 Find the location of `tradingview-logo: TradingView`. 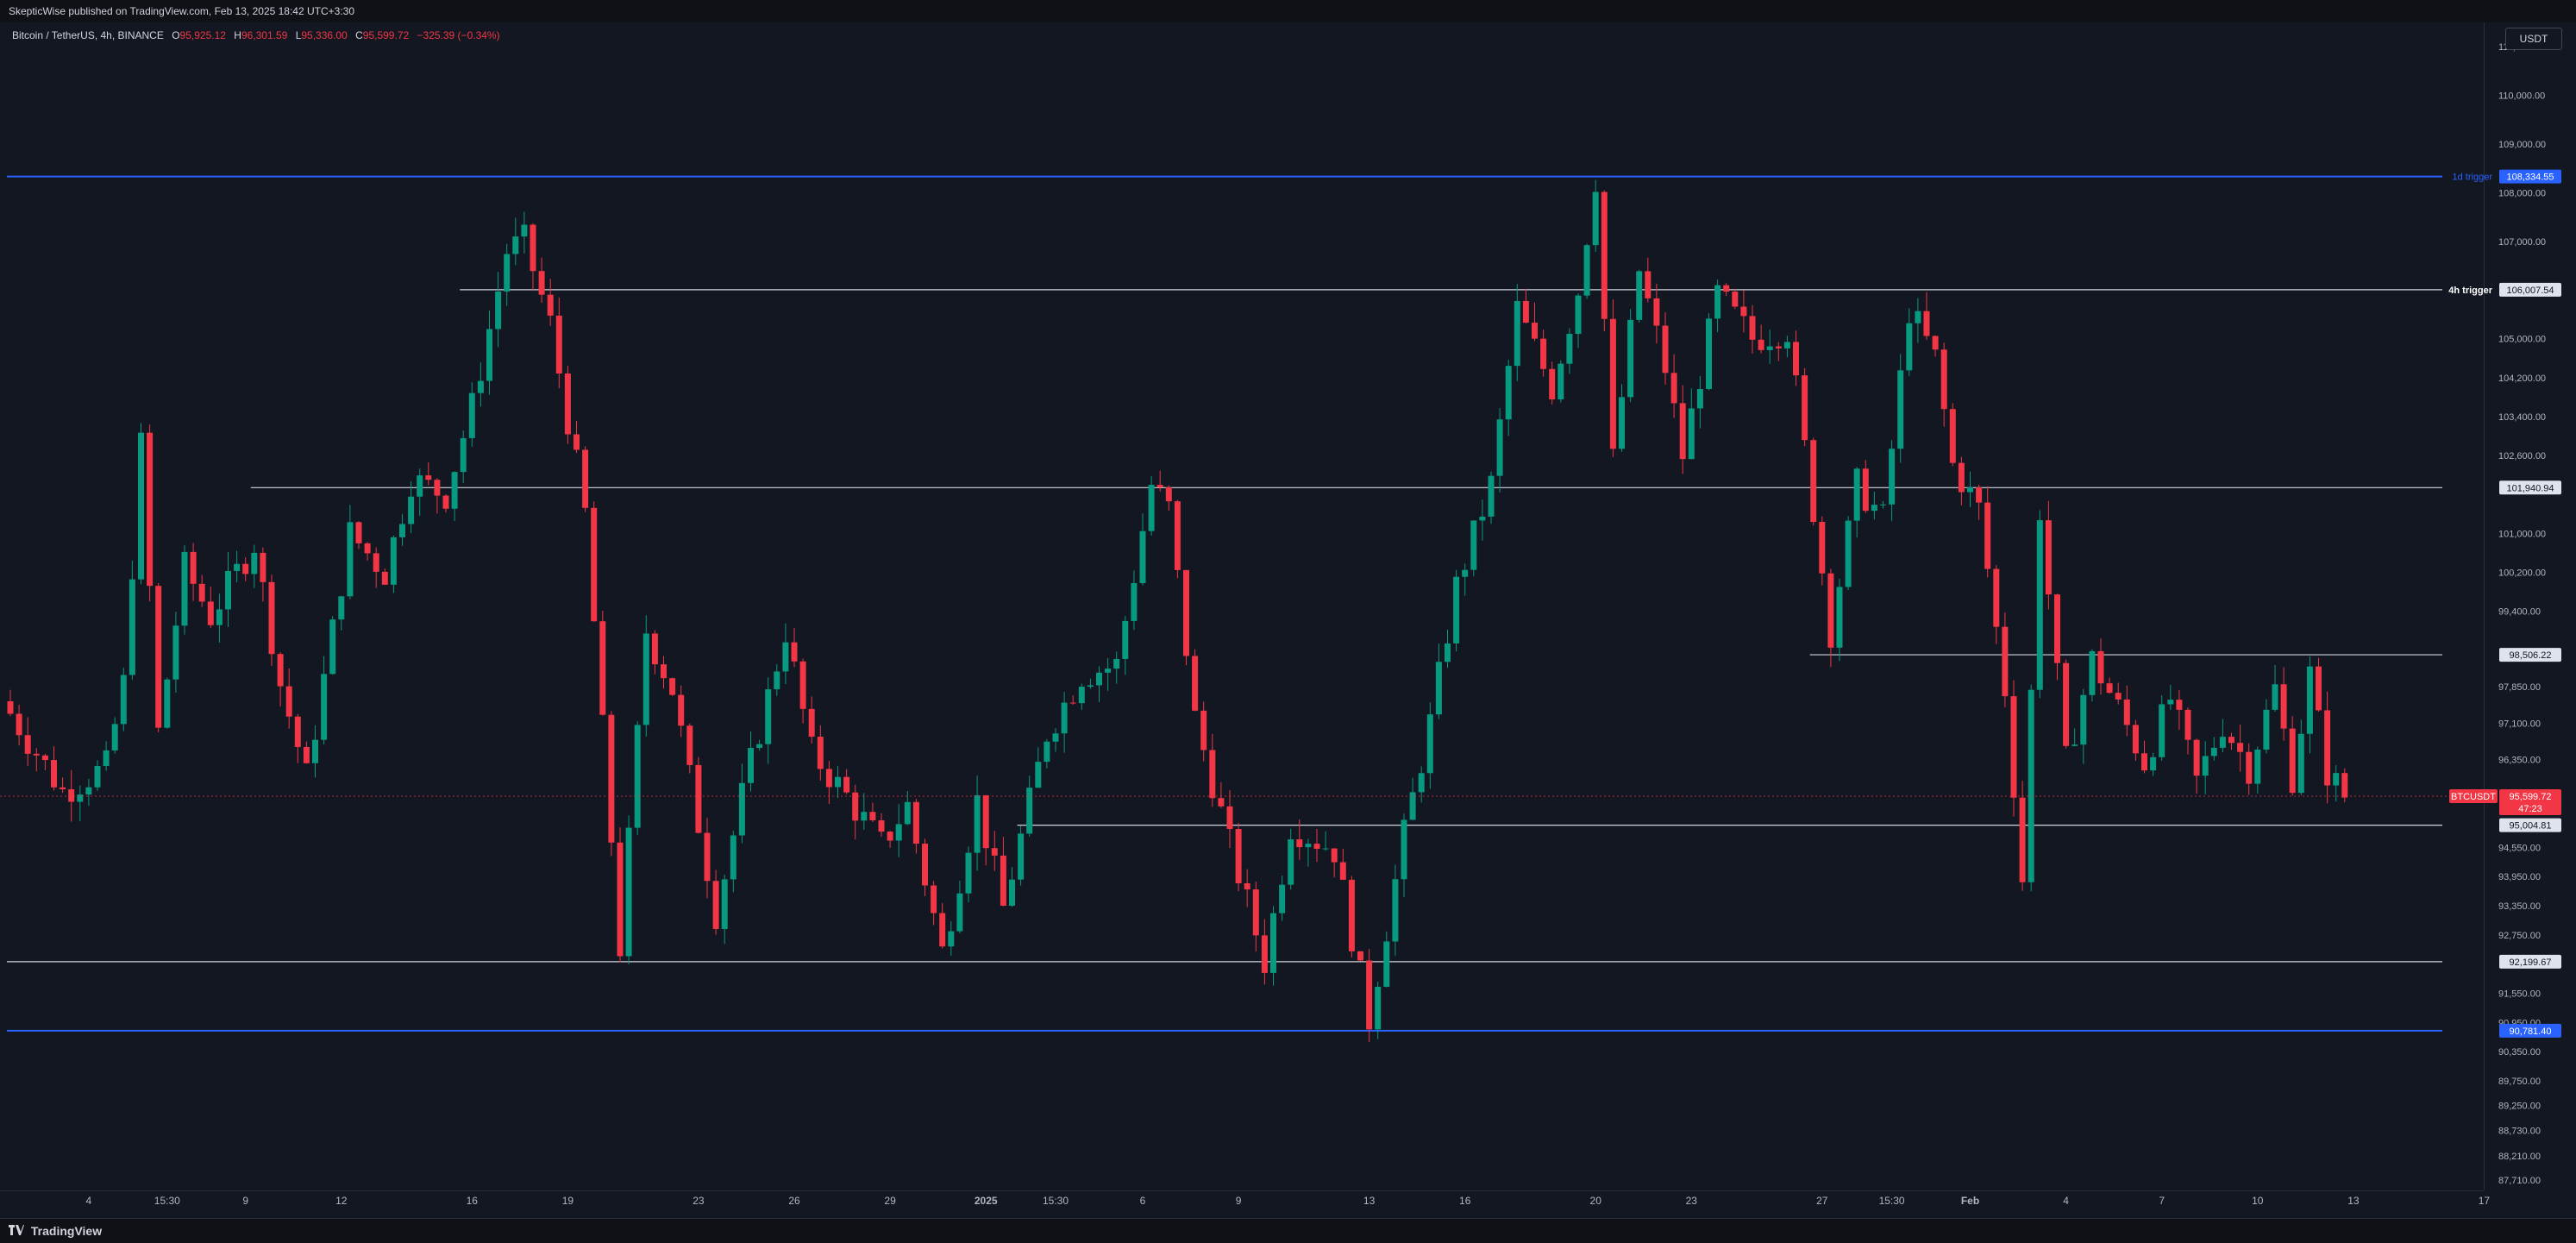

tradingview-logo: TradingView is located at coordinates (55, 1231).